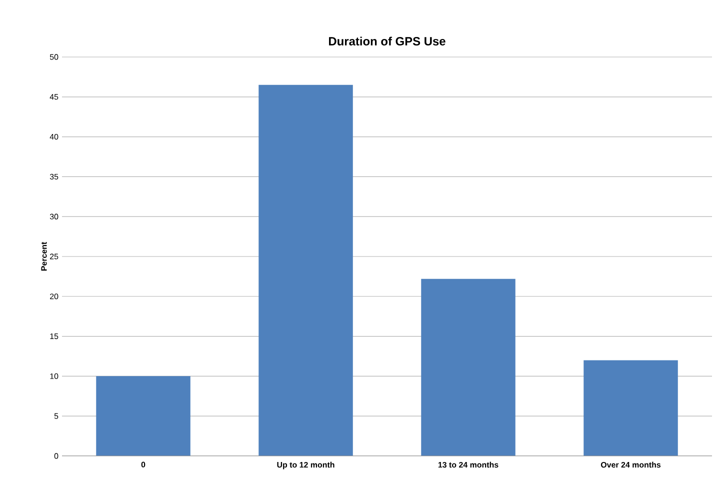  I want to click on chart-title: Duration of GPS Use, so click(387, 41).